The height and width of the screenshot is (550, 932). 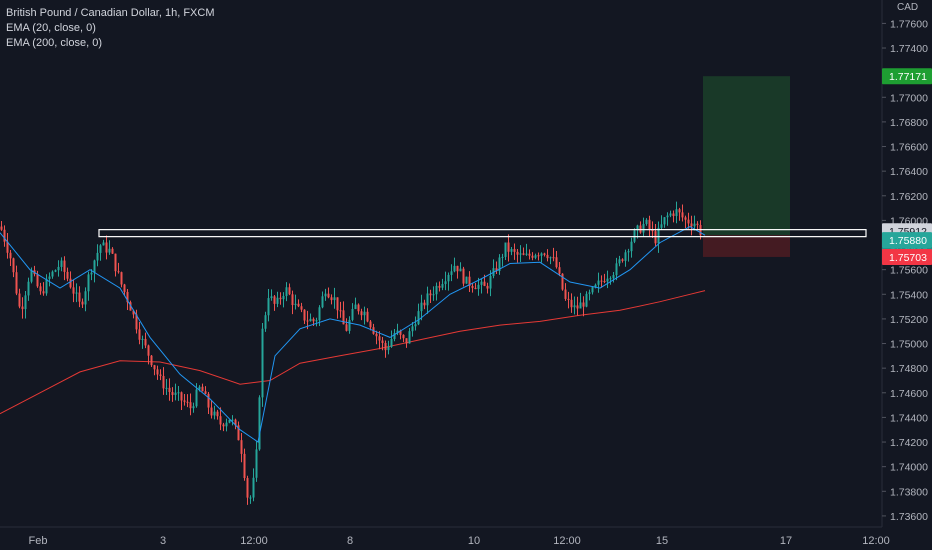 I want to click on position-zones, so click(x=746, y=166).